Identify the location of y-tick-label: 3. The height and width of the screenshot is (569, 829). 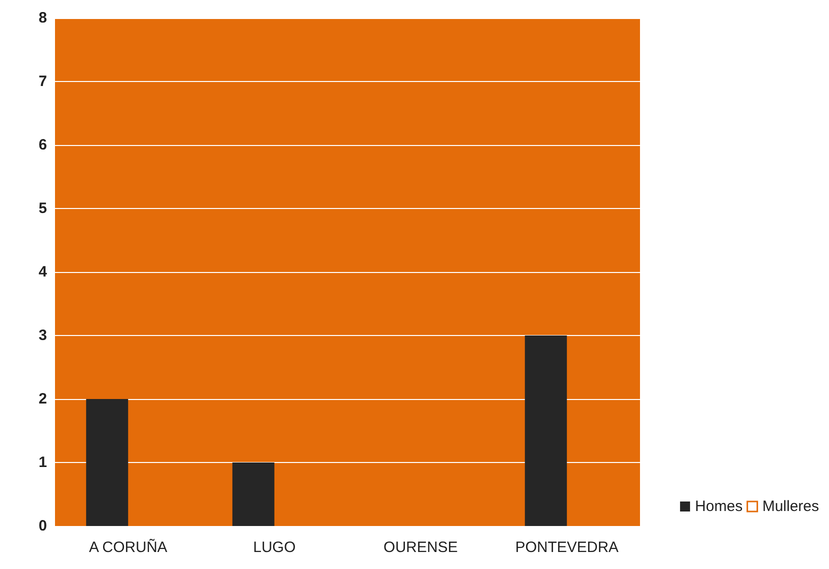
(42, 335).